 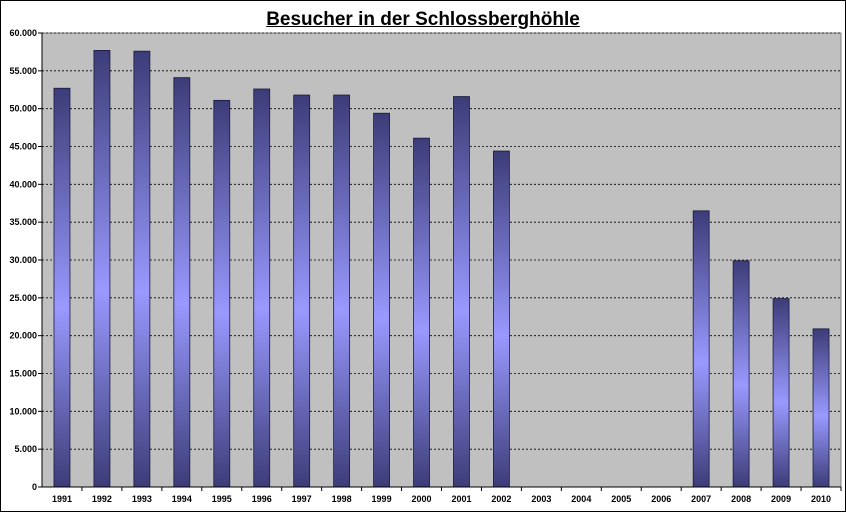 What do you see at coordinates (621, 499) in the screenshot?
I see `x-tick-label: 2005` at bounding box center [621, 499].